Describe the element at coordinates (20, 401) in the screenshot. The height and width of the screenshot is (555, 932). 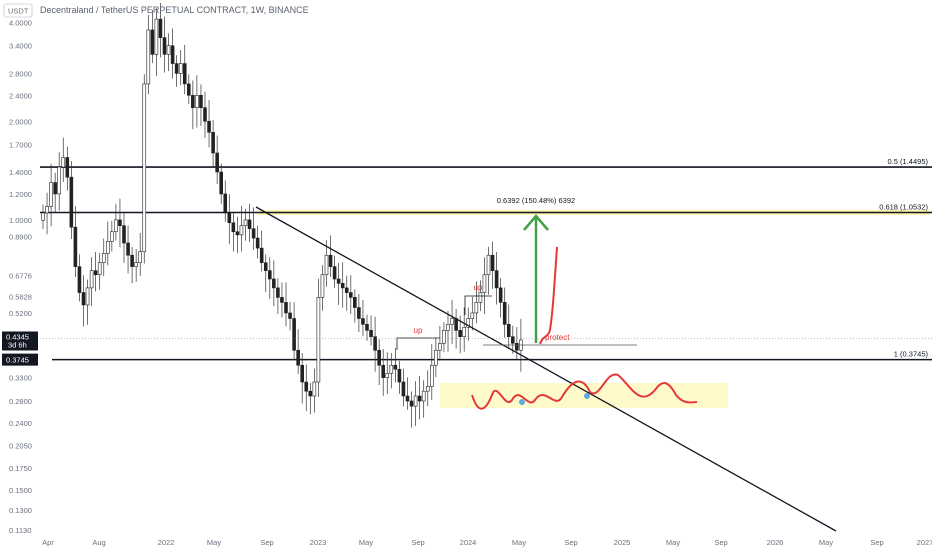
I see `y-tick-label: 0.2800` at that location.